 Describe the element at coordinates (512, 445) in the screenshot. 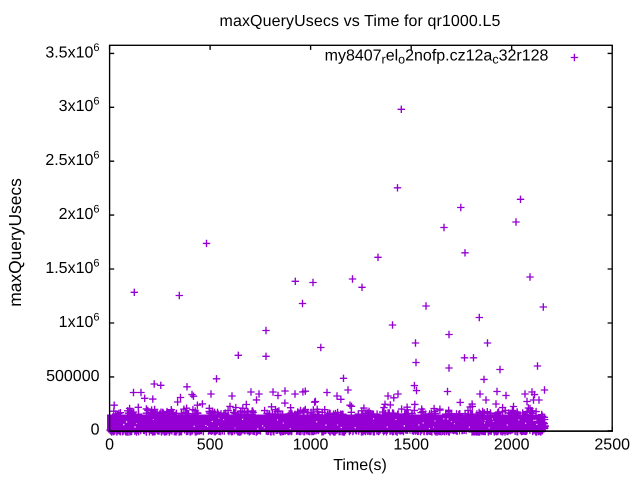

I see `svg-text: 2000` at that location.